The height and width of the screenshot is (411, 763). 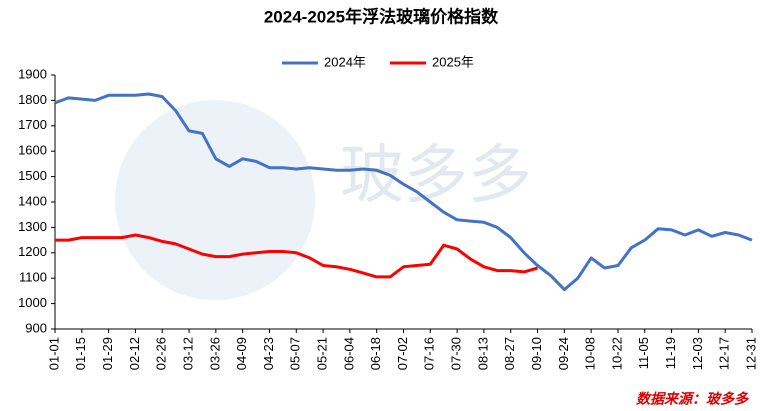 I want to click on y-tick-label: 1100, so click(x=33, y=277).